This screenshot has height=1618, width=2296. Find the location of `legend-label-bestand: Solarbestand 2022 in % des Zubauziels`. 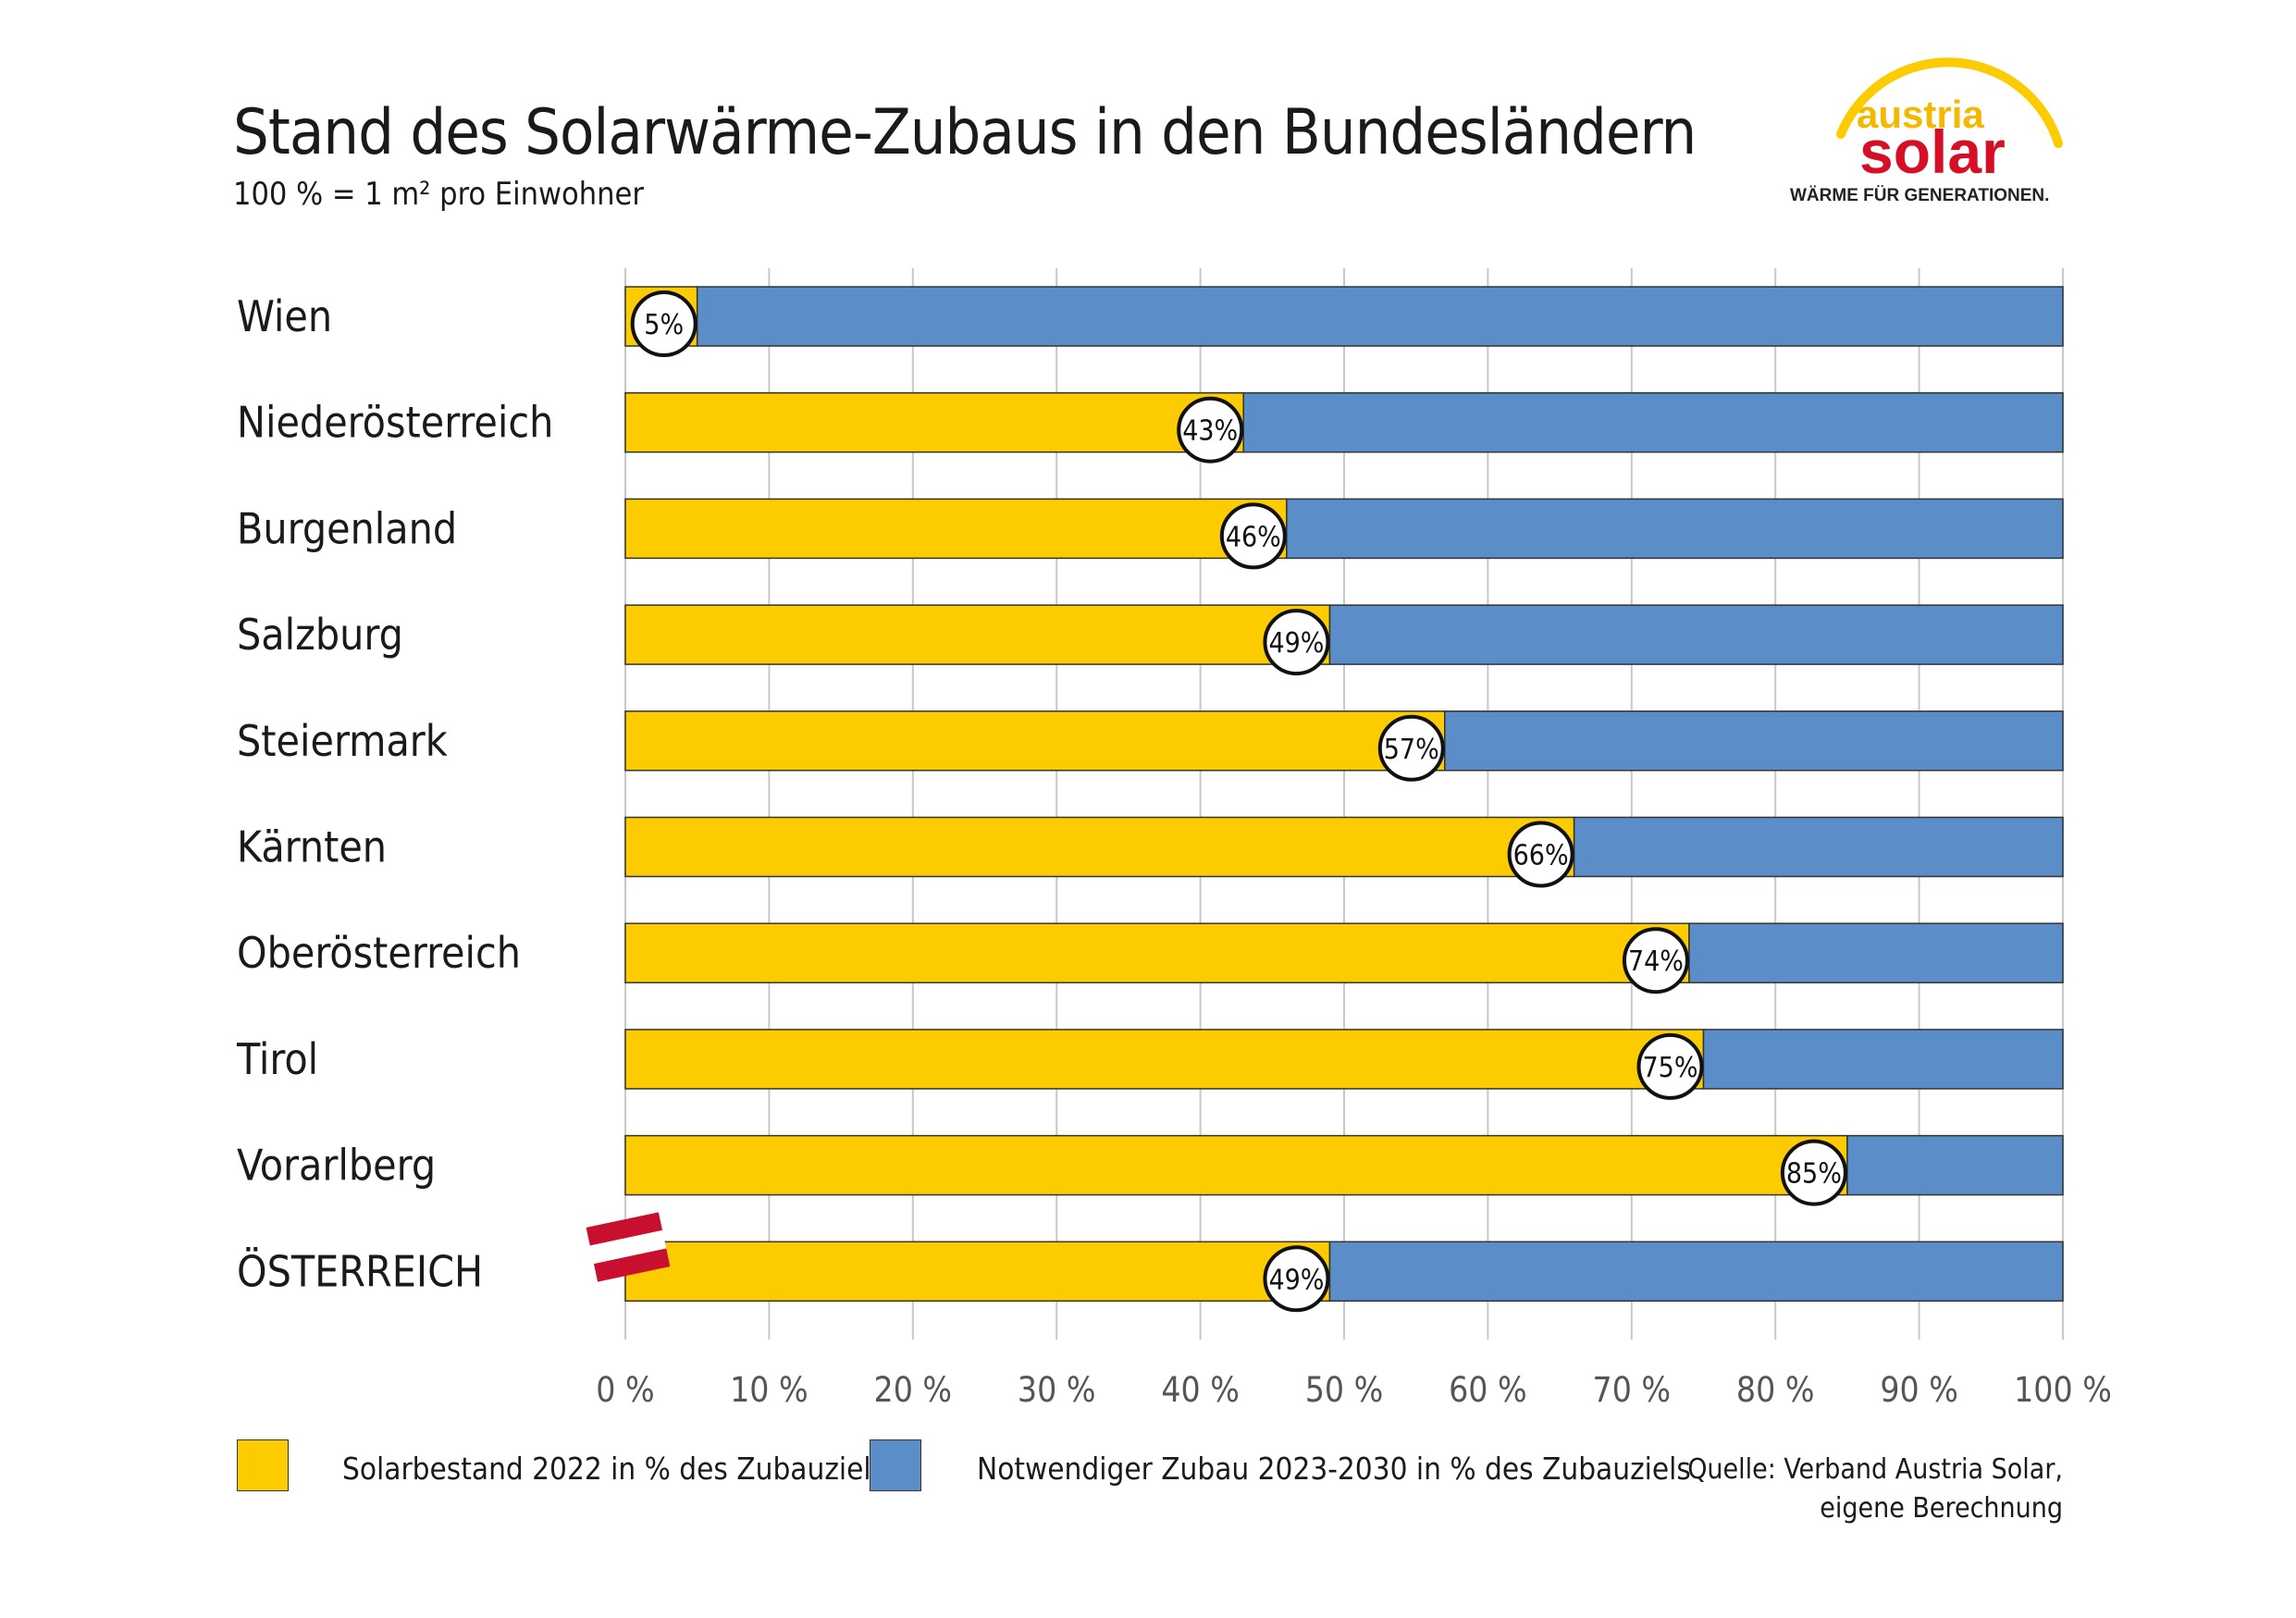

legend-label-bestand: Solarbestand 2022 in % des Zubauziels is located at coordinates (614, 1469).